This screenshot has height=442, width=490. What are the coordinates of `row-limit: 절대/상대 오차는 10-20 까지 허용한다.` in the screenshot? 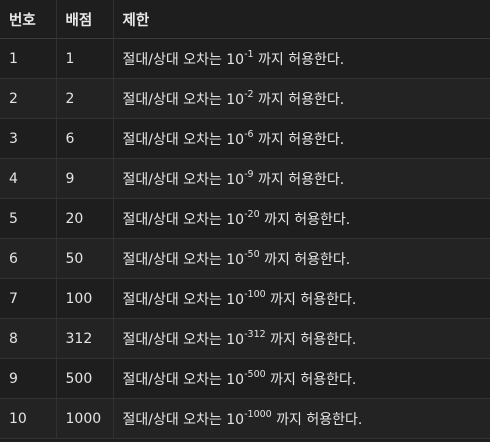 It's located at (301, 218).